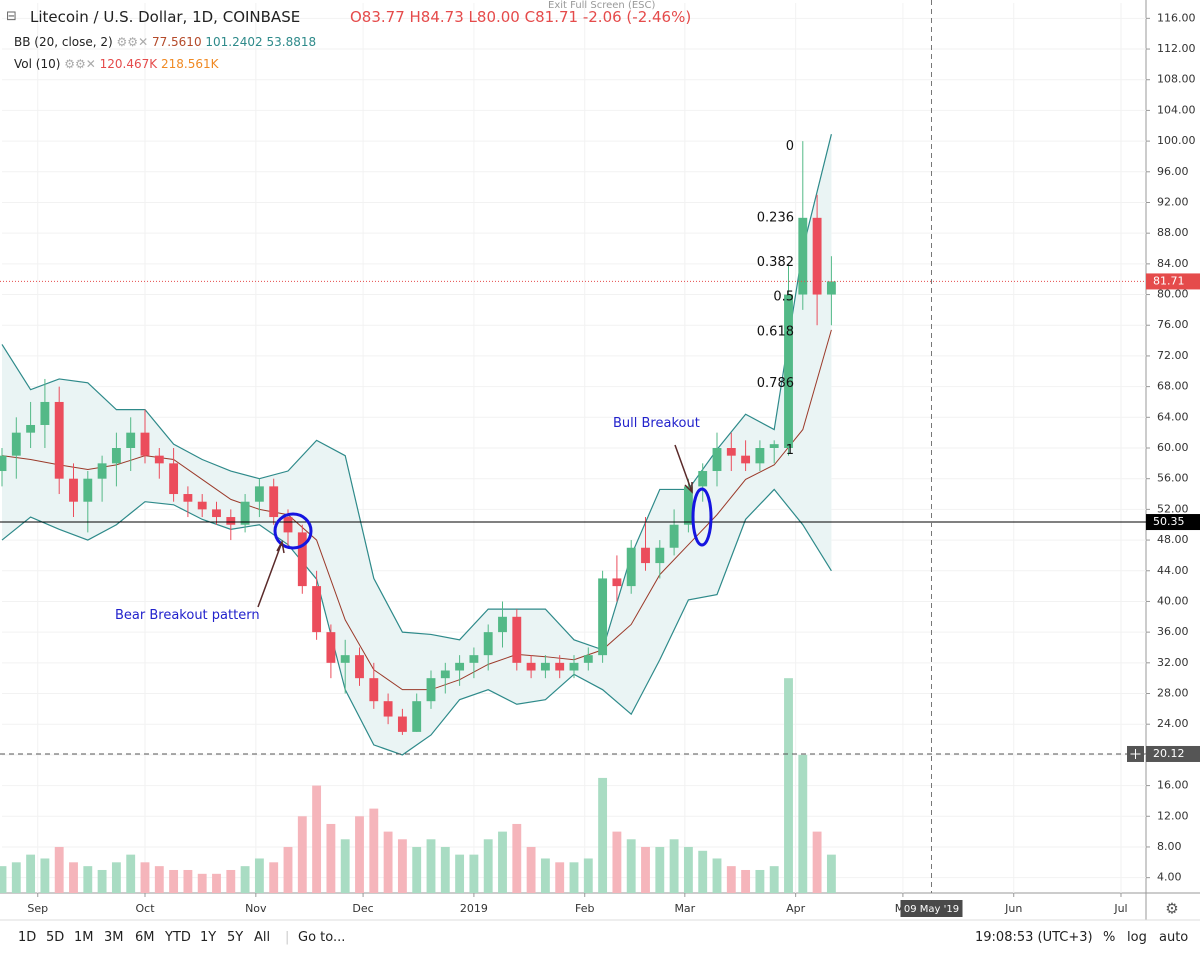  Describe the element at coordinates (1169, 877) in the screenshot. I see `y-tick-label: 4.00` at that location.